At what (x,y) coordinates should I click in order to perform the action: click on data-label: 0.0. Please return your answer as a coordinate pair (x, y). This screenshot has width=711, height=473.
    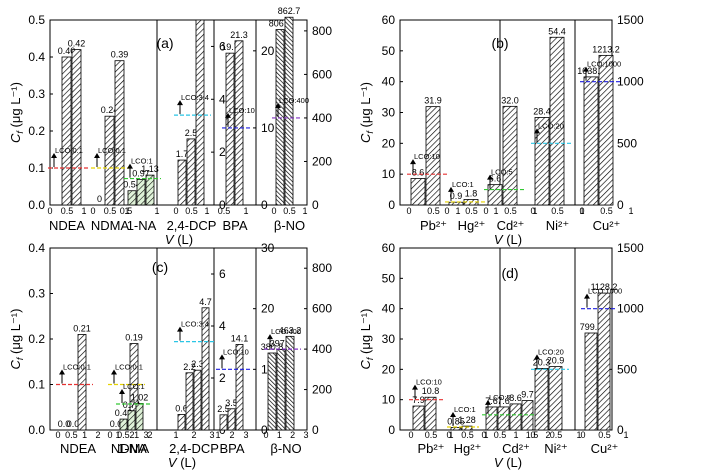
    Looking at the image, I should click on (73, 424).